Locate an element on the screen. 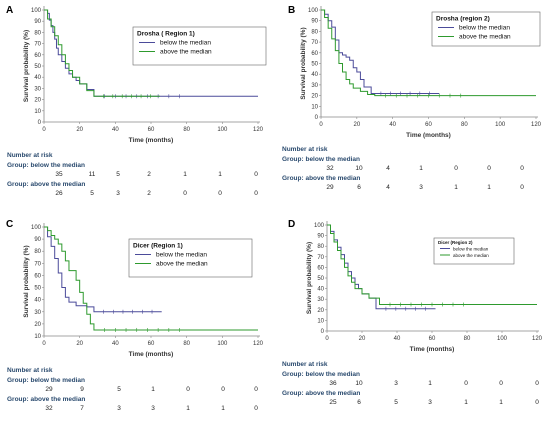 This screenshot has width=550, height=428. legend-title: Drosha (region 2) is located at coordinates (463, 19).